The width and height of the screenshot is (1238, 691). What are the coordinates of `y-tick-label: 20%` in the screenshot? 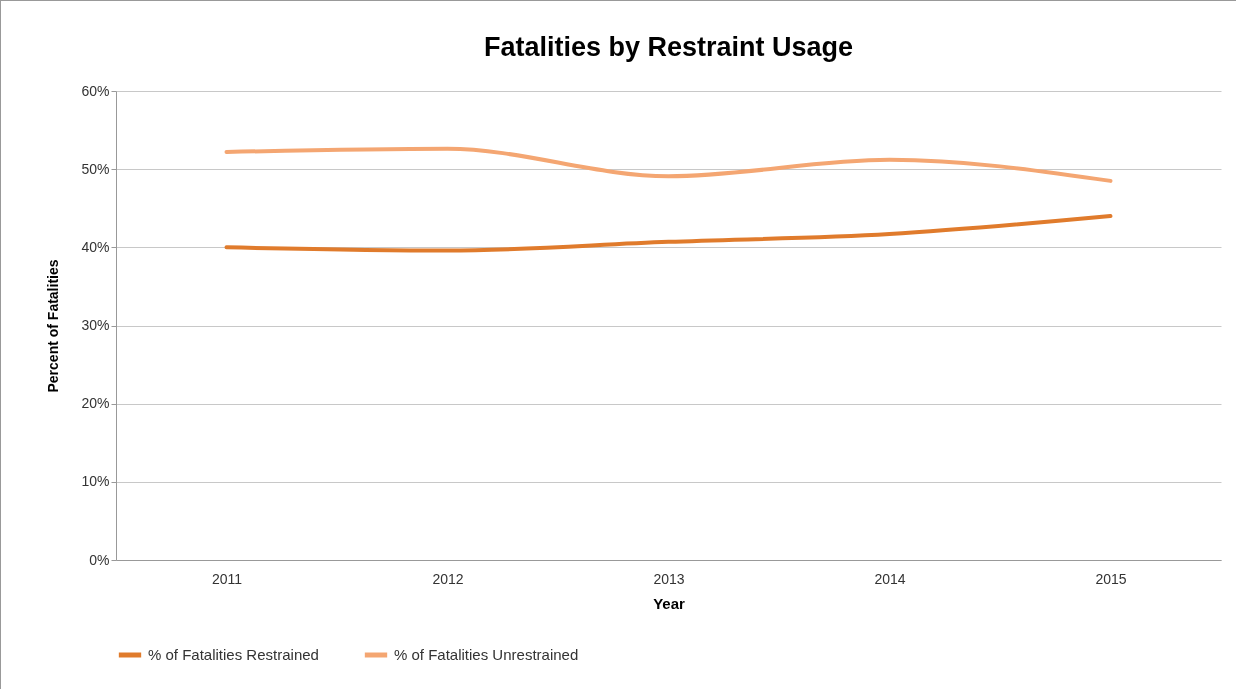 It's located at (95, 403).